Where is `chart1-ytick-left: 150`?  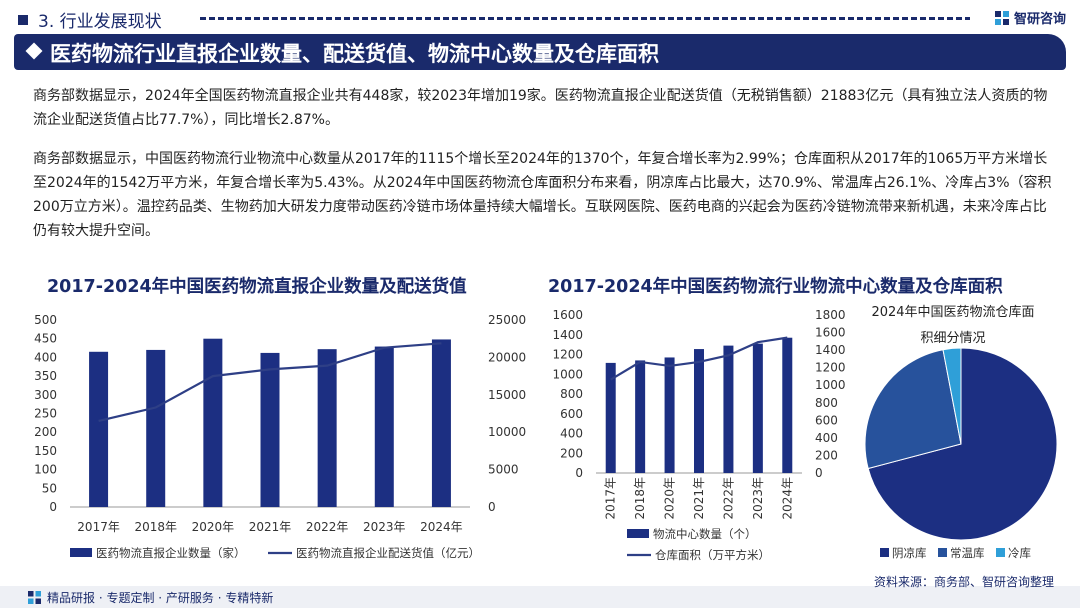 chart1-ytick-left: 150 is located at coordinates (45, 451).